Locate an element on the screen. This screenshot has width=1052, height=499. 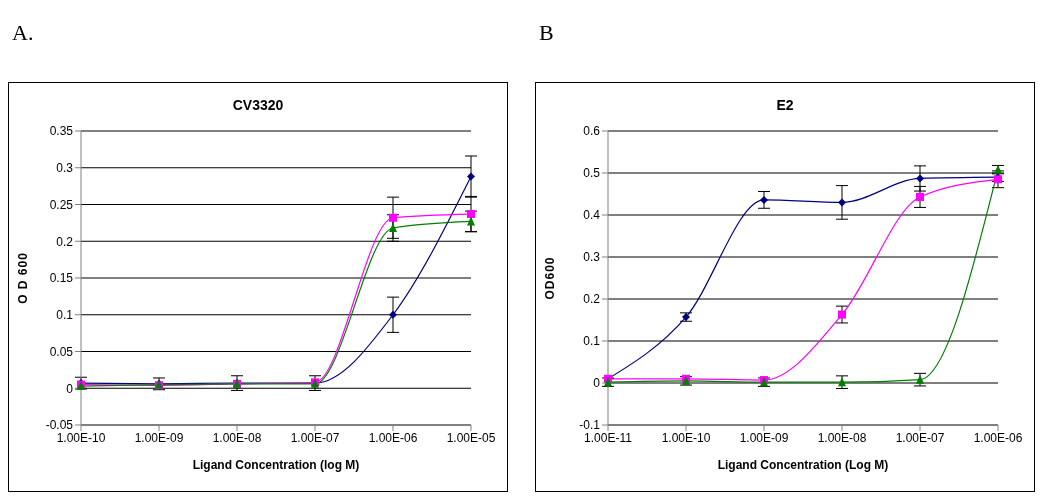
chart-title: E2 is located at coordinates (785, 105).